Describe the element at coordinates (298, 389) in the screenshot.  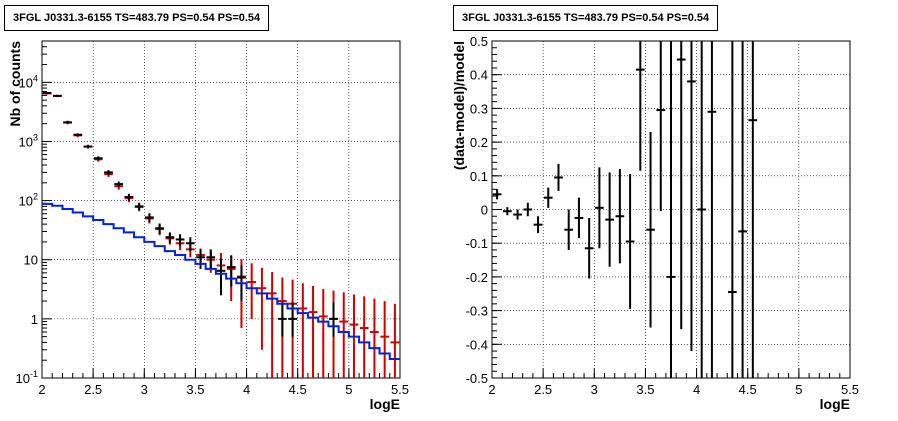
I see `left-x-tick-label: 4.5` at that location.